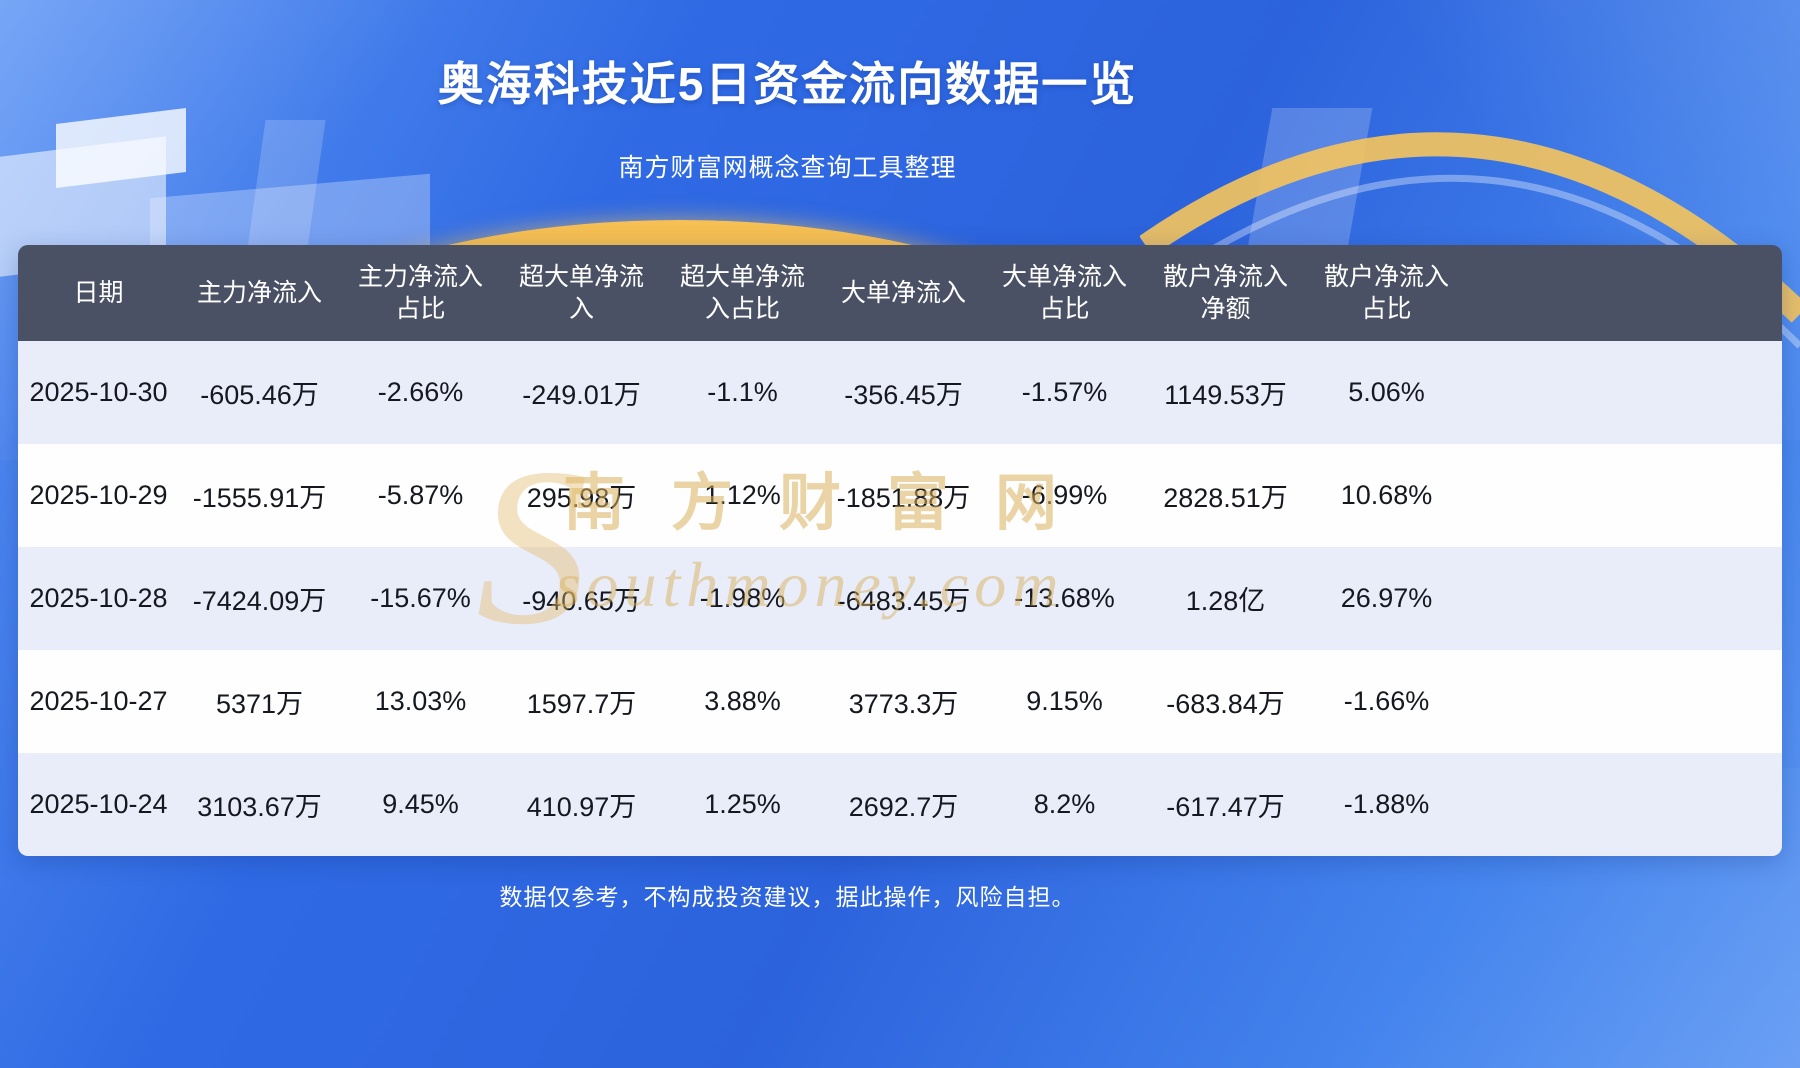 The width and height of the screenshot is (1800, 1068). What do you see at coordinates (98, 495) in the screenshot?
I see `table-cell-date: 2025-10-29` at bounding box center [98, 495].